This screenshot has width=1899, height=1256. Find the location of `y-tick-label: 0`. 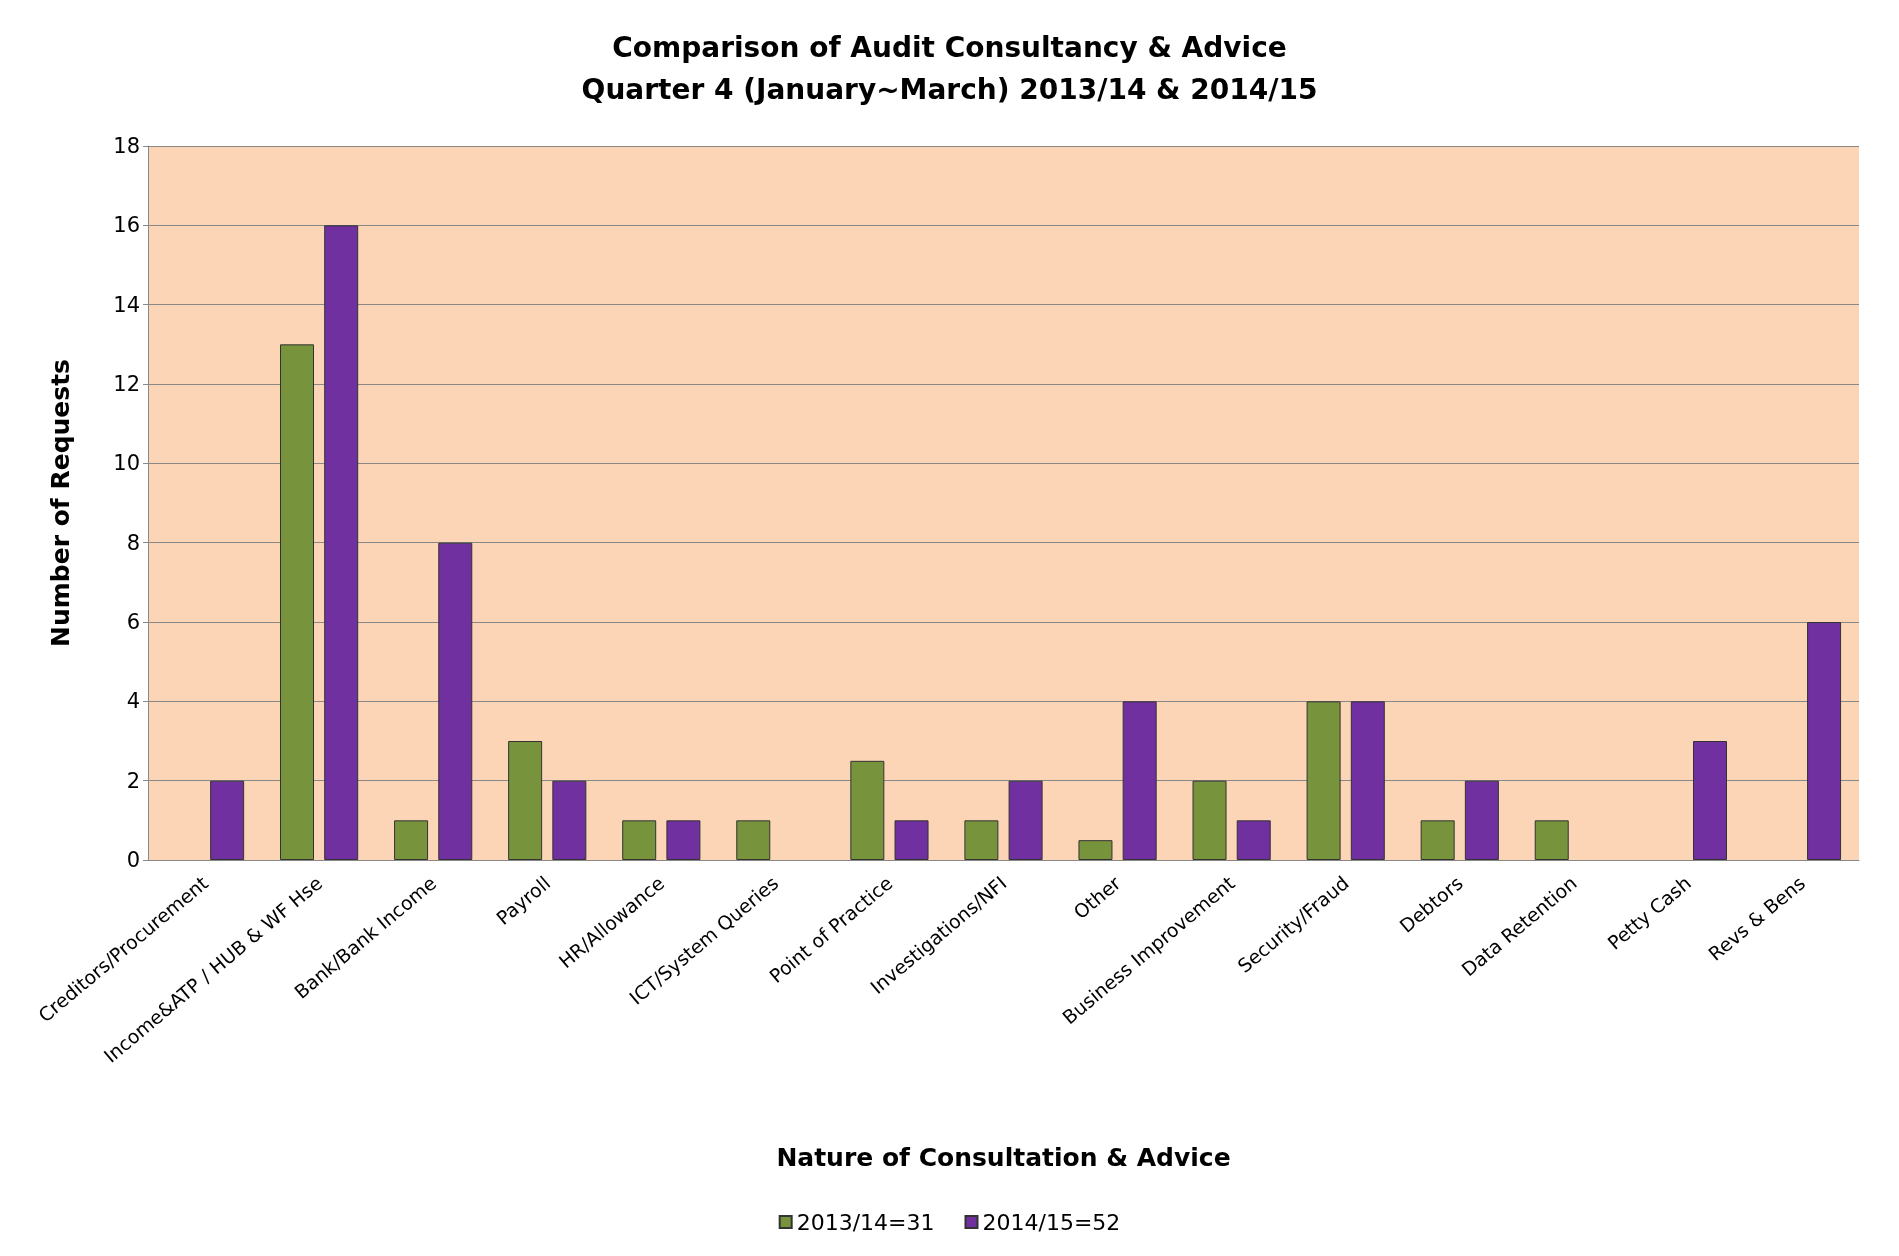

y-tick-label: 0 is located at coordinates (133, 860).